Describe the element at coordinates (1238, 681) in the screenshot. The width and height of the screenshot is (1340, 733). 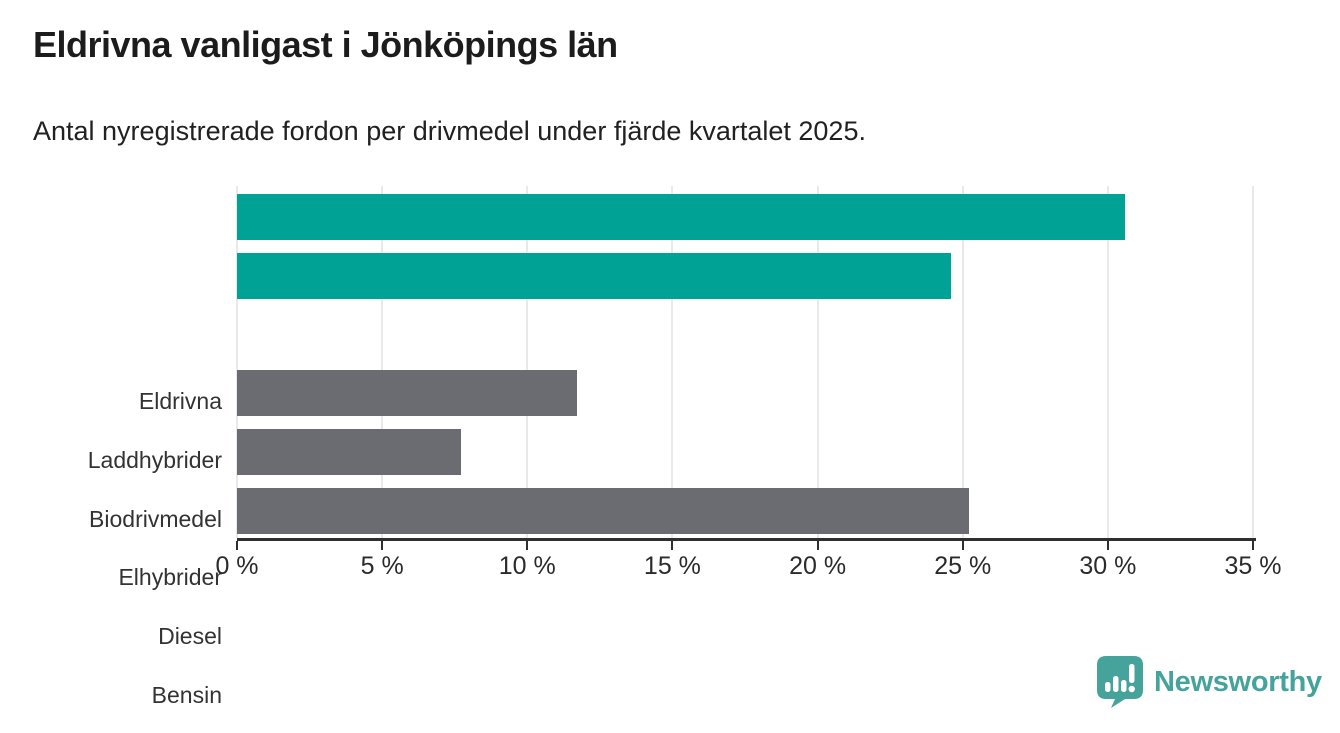
I see `newsworthy-wordmark: Newsworthy` at that location.